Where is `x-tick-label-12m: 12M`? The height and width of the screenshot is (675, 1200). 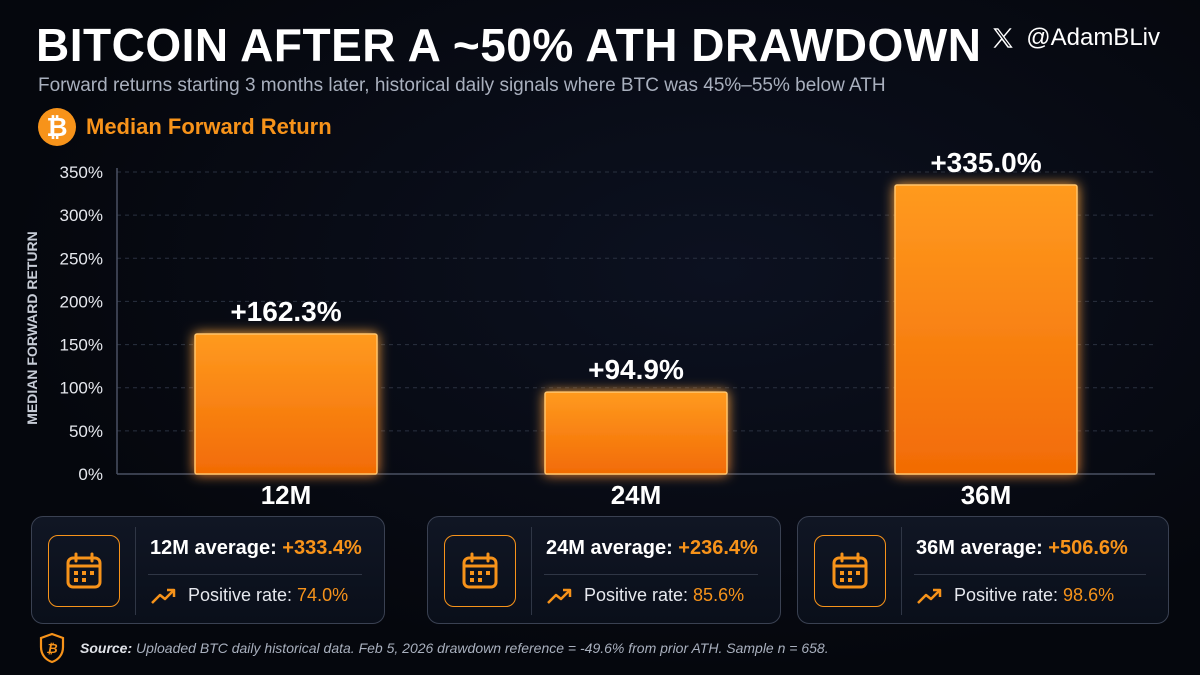 x-tick-label-12m: 12M is located at coordinates (286, 495).